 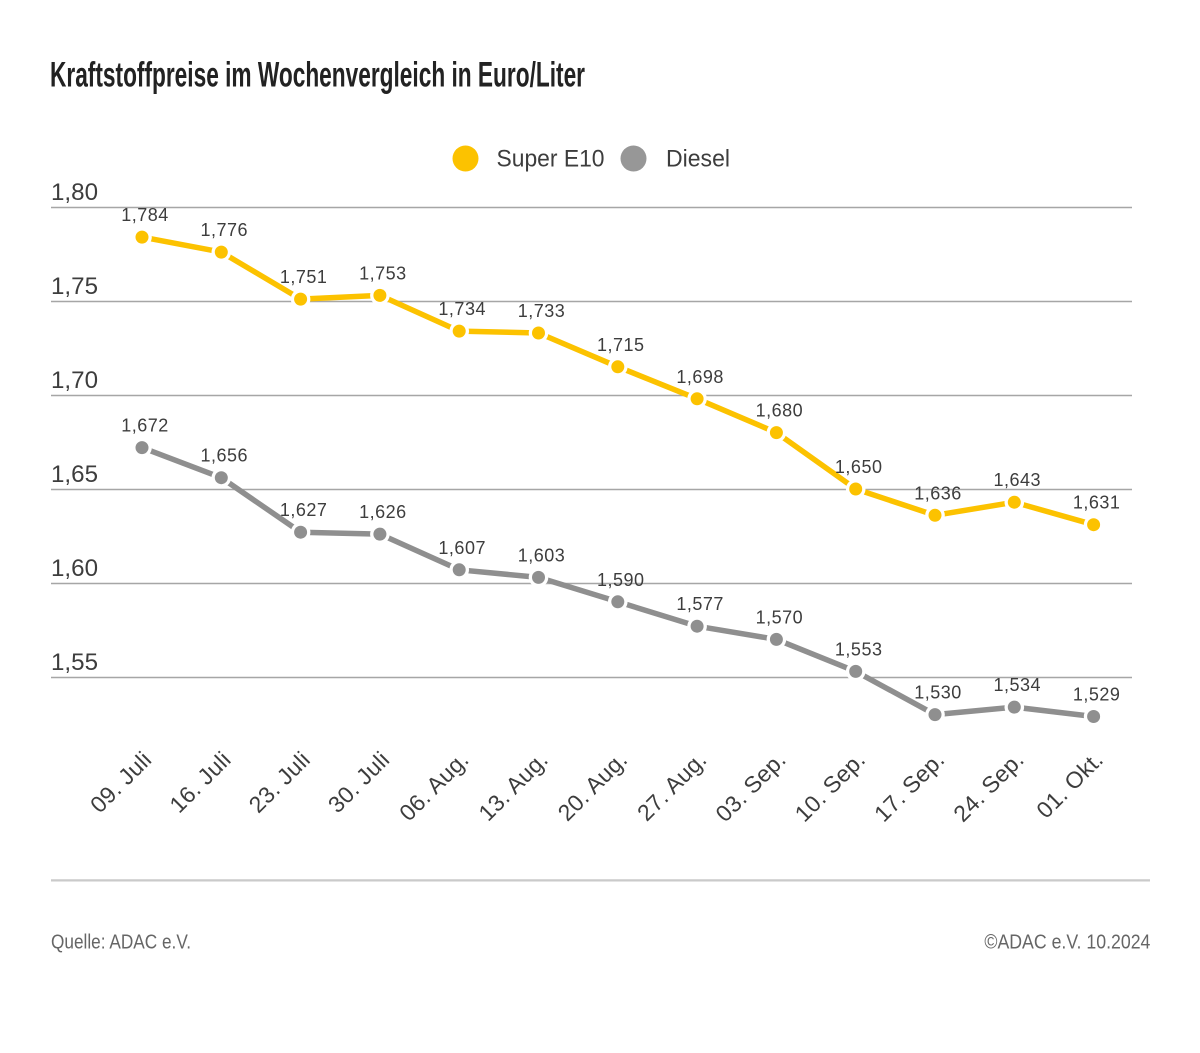 What do you see at coordinates (1018, 685) in the screenshot?
I see `svg-text: 1,534` at bounding box center [1018, 685].